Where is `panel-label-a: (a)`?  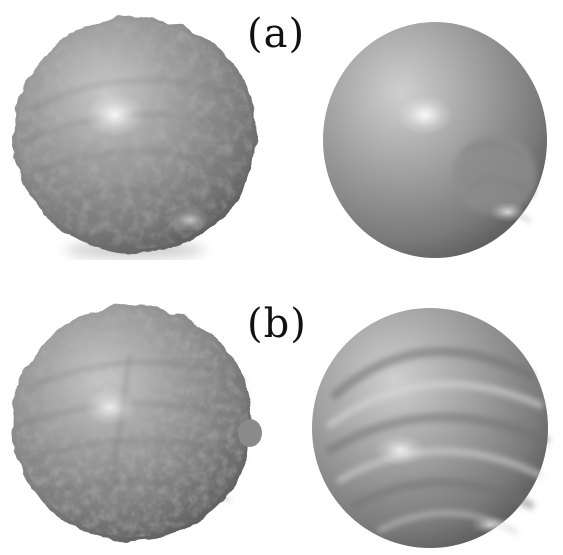 panel-label-a: (a) is located at coordinates (276, 34).